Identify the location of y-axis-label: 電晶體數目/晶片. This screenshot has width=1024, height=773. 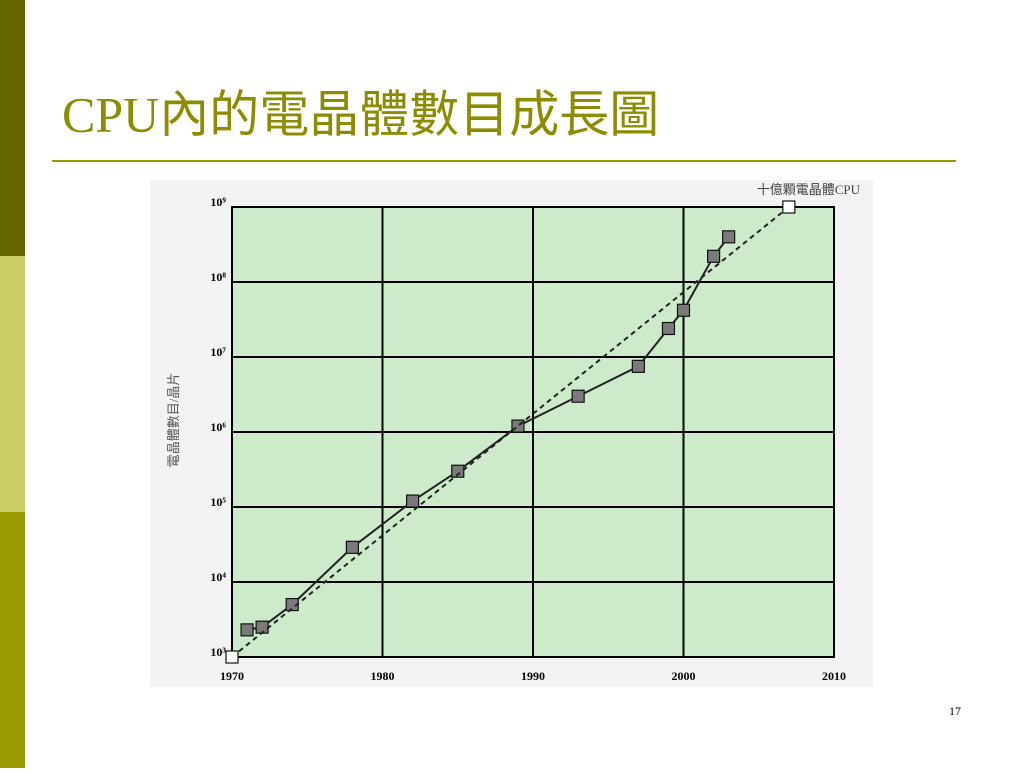
(173, 420).